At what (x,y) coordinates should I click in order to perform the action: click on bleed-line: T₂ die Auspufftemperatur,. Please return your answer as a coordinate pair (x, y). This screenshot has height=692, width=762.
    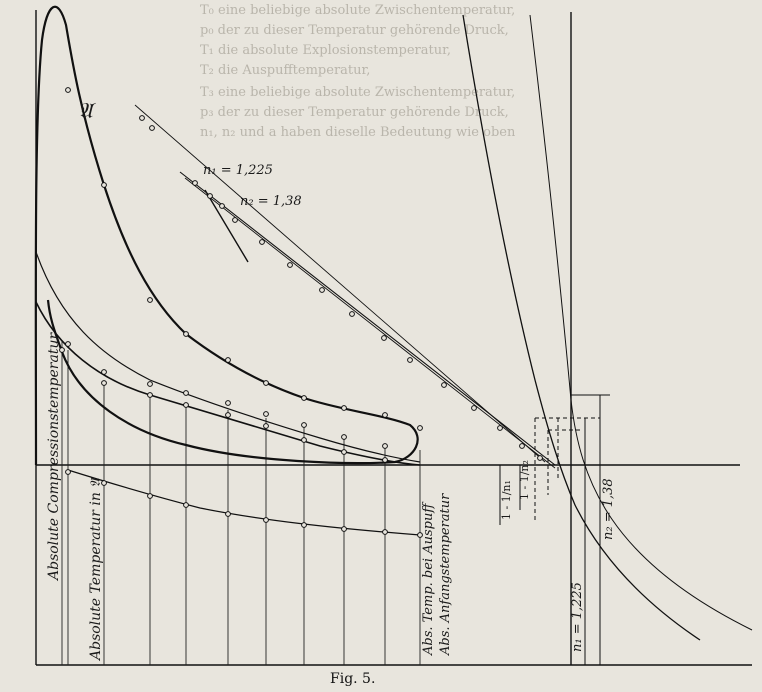
    Looking at the image, I should click on (285, 70).